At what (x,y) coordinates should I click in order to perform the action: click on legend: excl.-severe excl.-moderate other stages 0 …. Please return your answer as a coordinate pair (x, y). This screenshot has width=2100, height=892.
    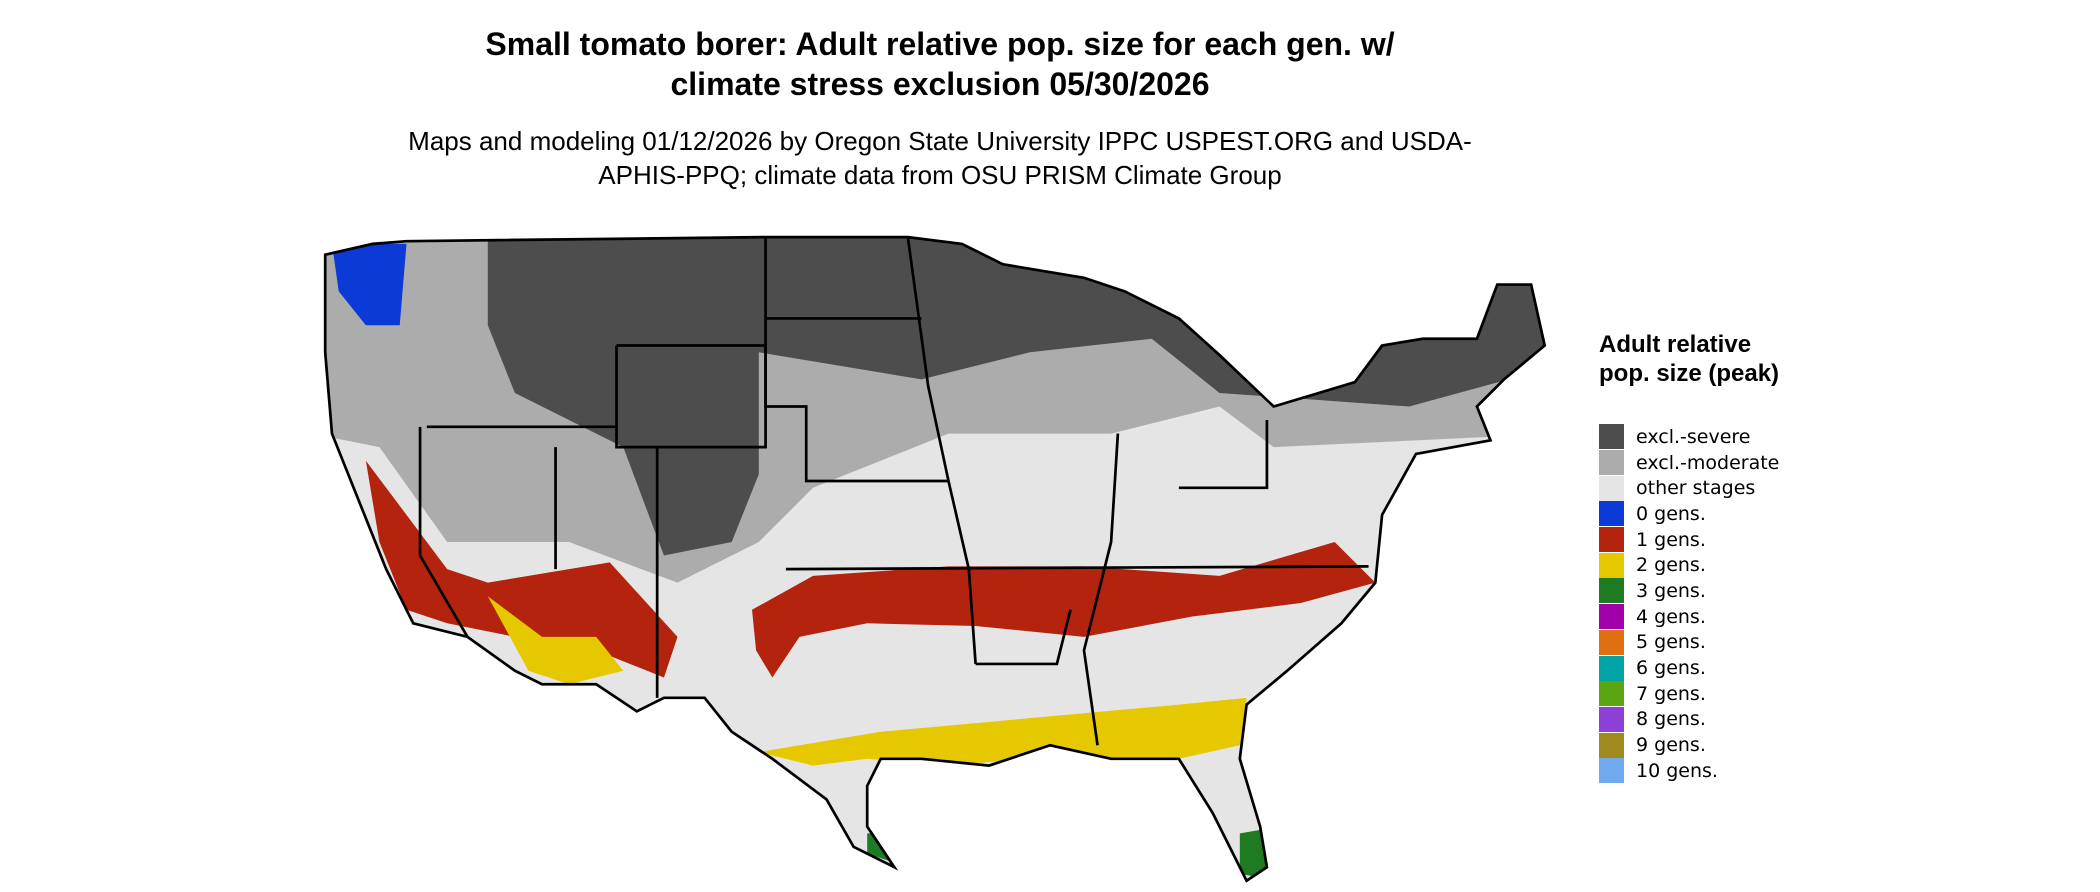
    Looking at the image, I should click on (1689, 604).